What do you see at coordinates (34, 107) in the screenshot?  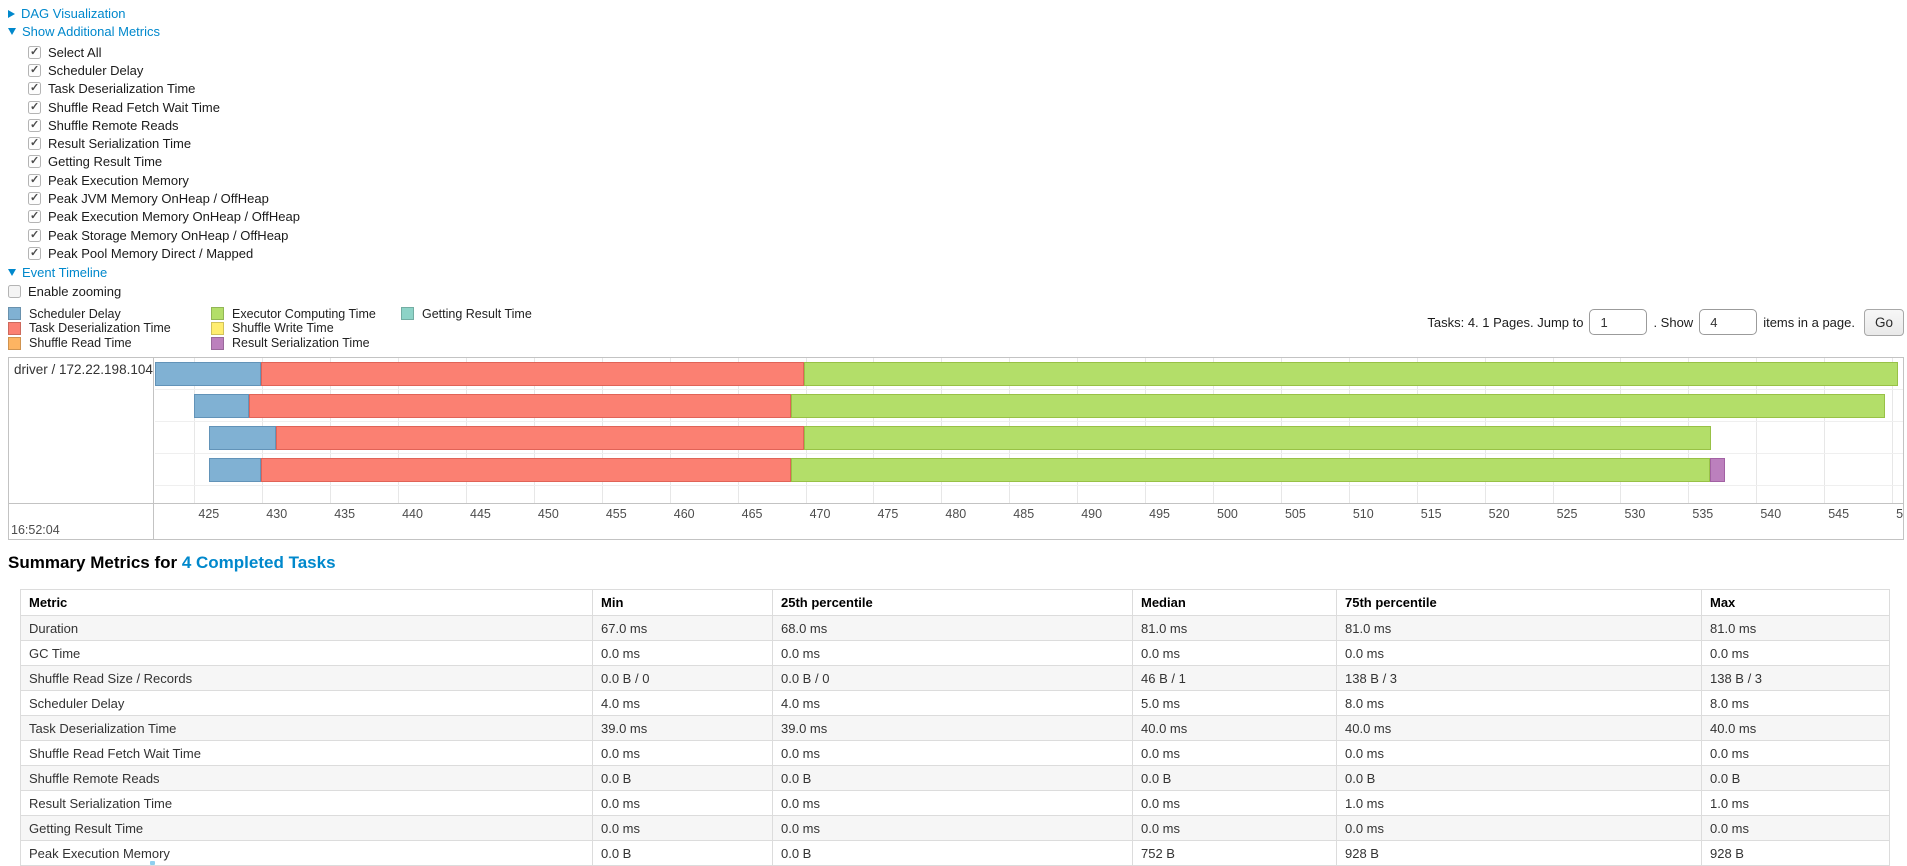 I see `metric-checkbox-shuffle-read-fetch-wait-time` at bounding box center [34, 107].